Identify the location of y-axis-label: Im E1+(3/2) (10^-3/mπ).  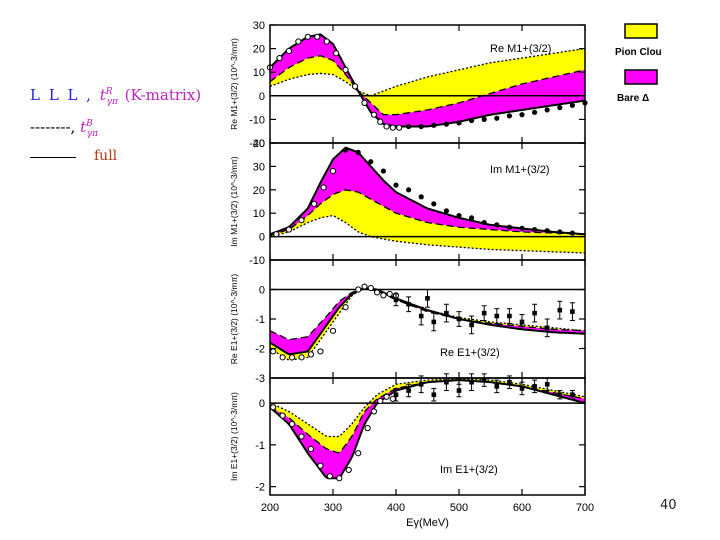
(234, 436).